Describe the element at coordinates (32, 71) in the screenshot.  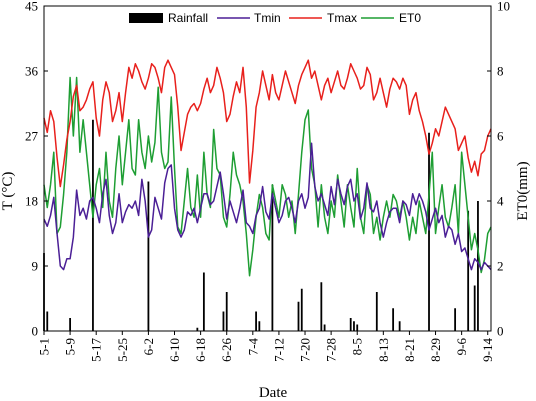
I see `y-left-tick-label: 36` at that location.